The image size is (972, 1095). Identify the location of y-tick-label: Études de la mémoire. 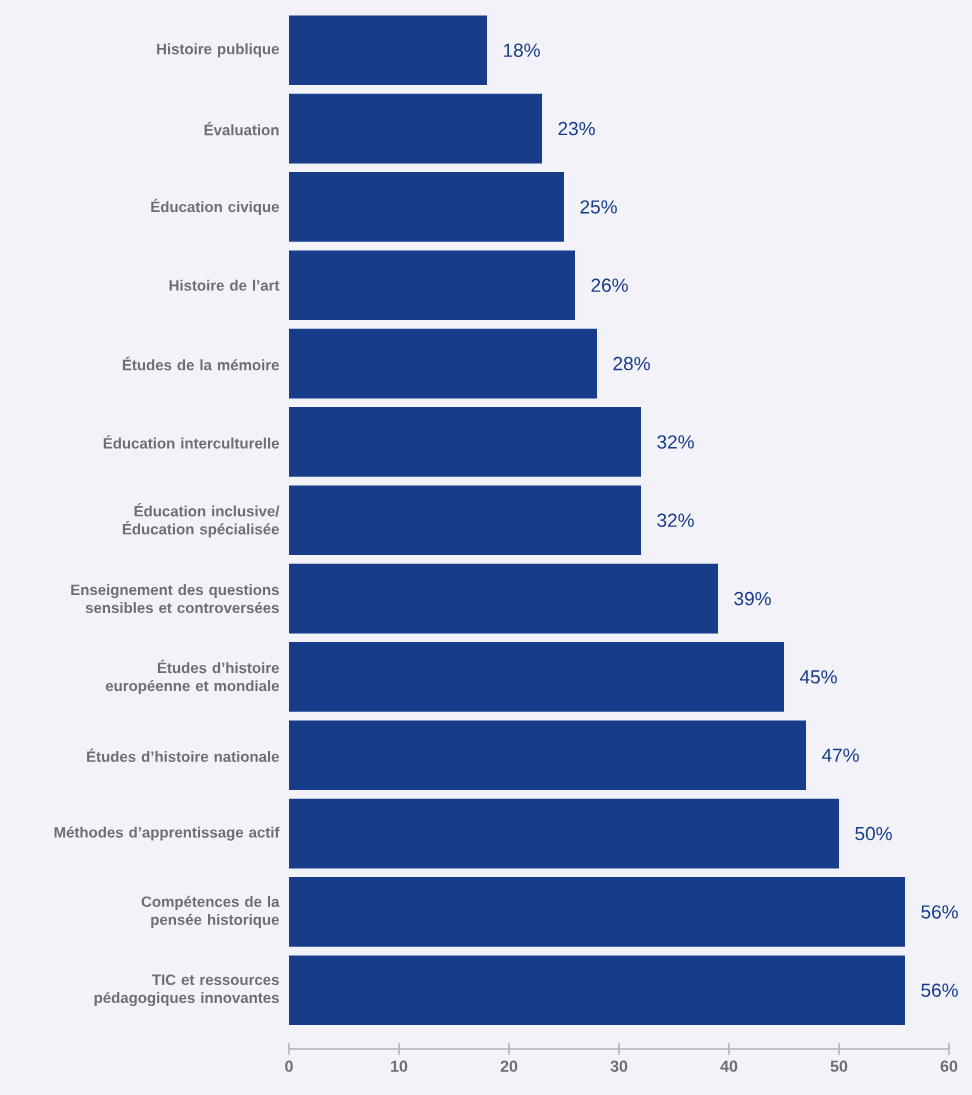
(200, 363).